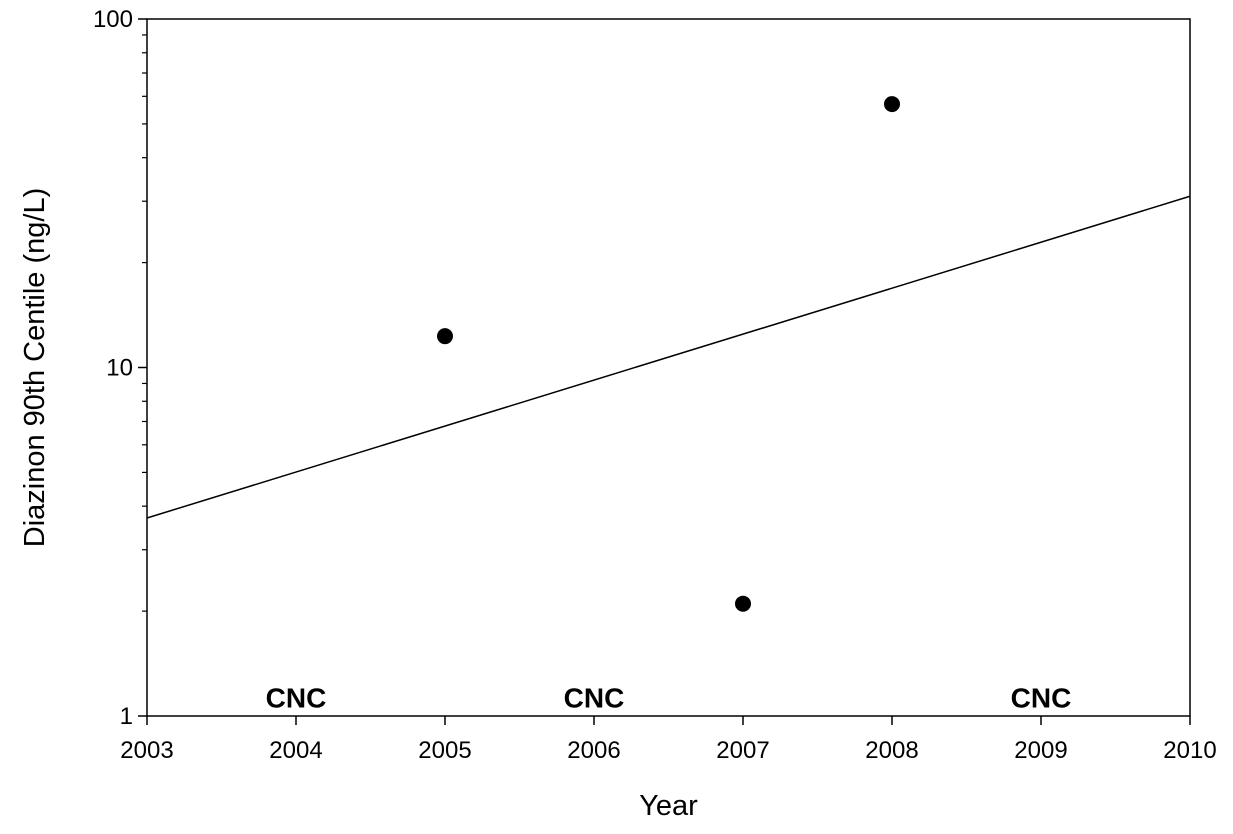 The width and height of the screenshot is (1233, 834). I want to click on y-axis: 1 10 100, so click(120, 368).